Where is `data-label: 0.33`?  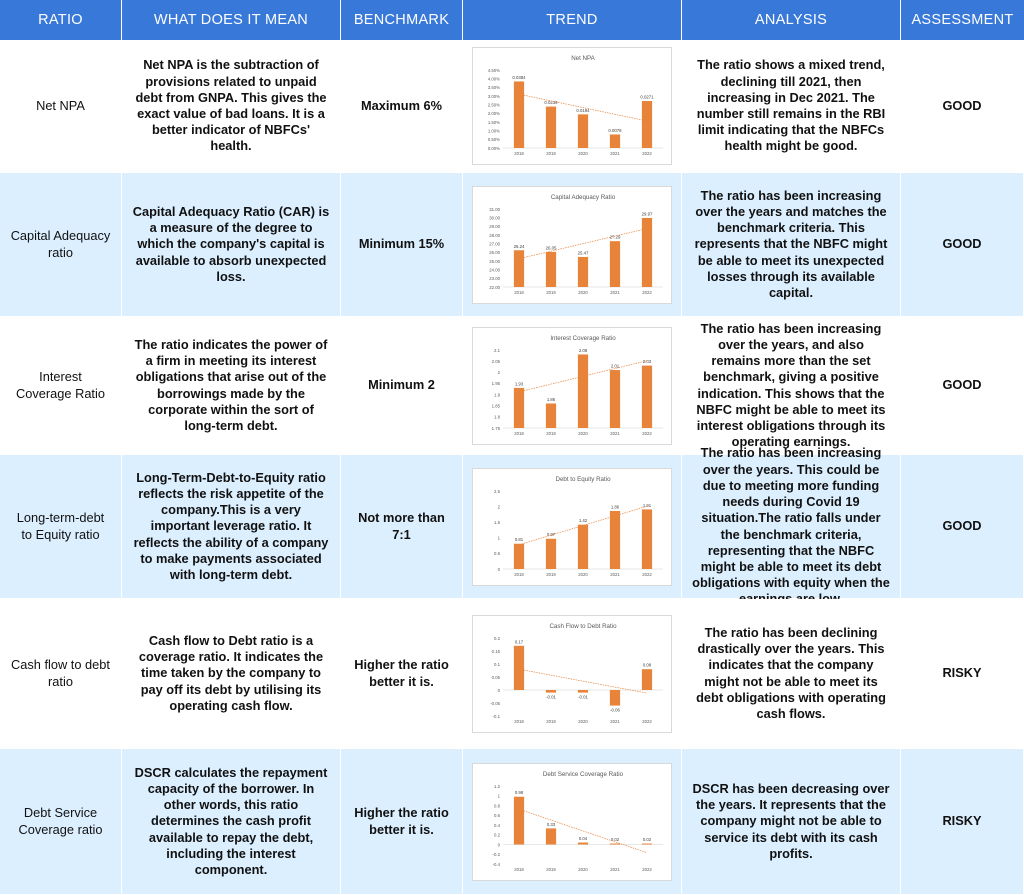 data-label: 0.33 is located at coordinates (551, 823).